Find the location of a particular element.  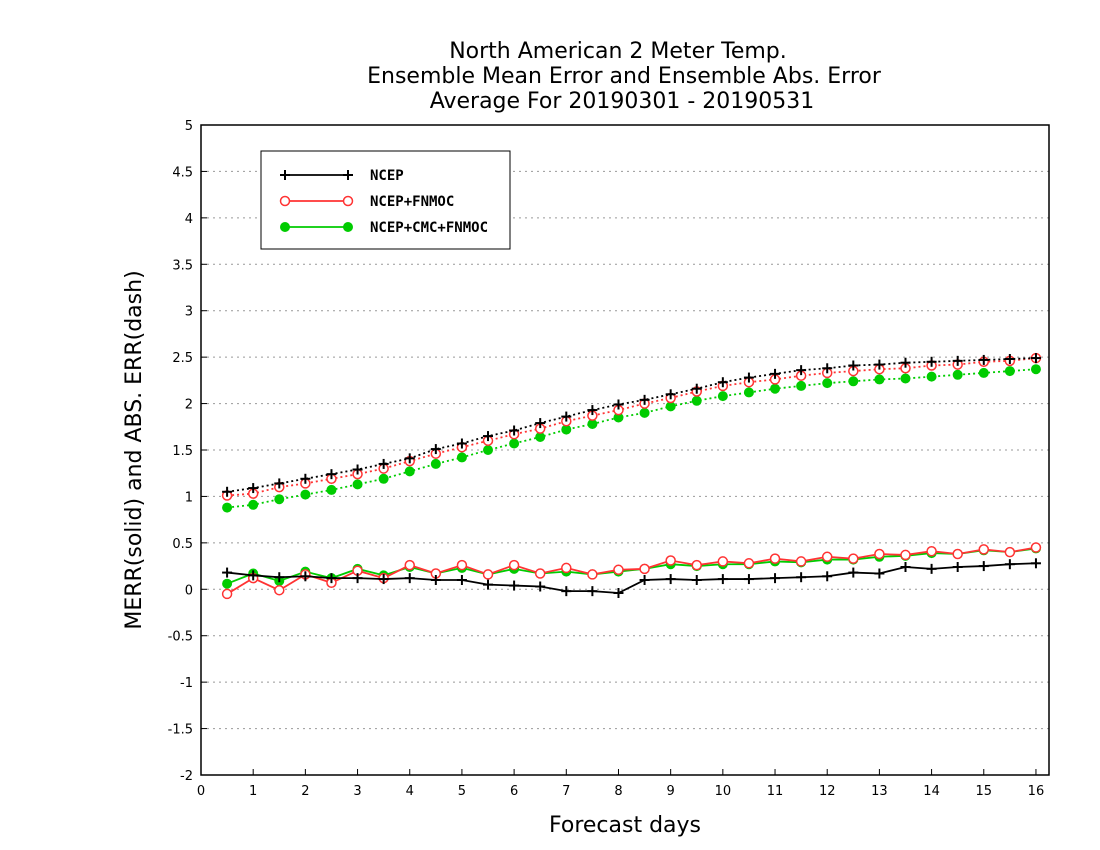

y-tick-label: 2.5 is located at coordinates (182, 358).